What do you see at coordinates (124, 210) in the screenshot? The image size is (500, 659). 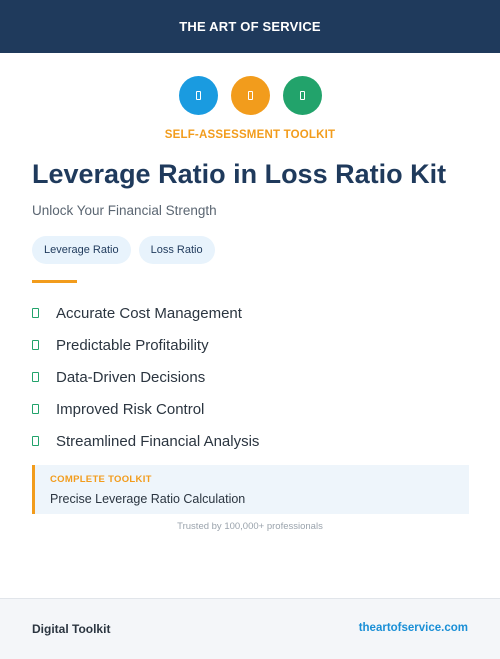 I see `page-subtitle: Unlock Your Financial Strength` at bounding box center [124, 210].